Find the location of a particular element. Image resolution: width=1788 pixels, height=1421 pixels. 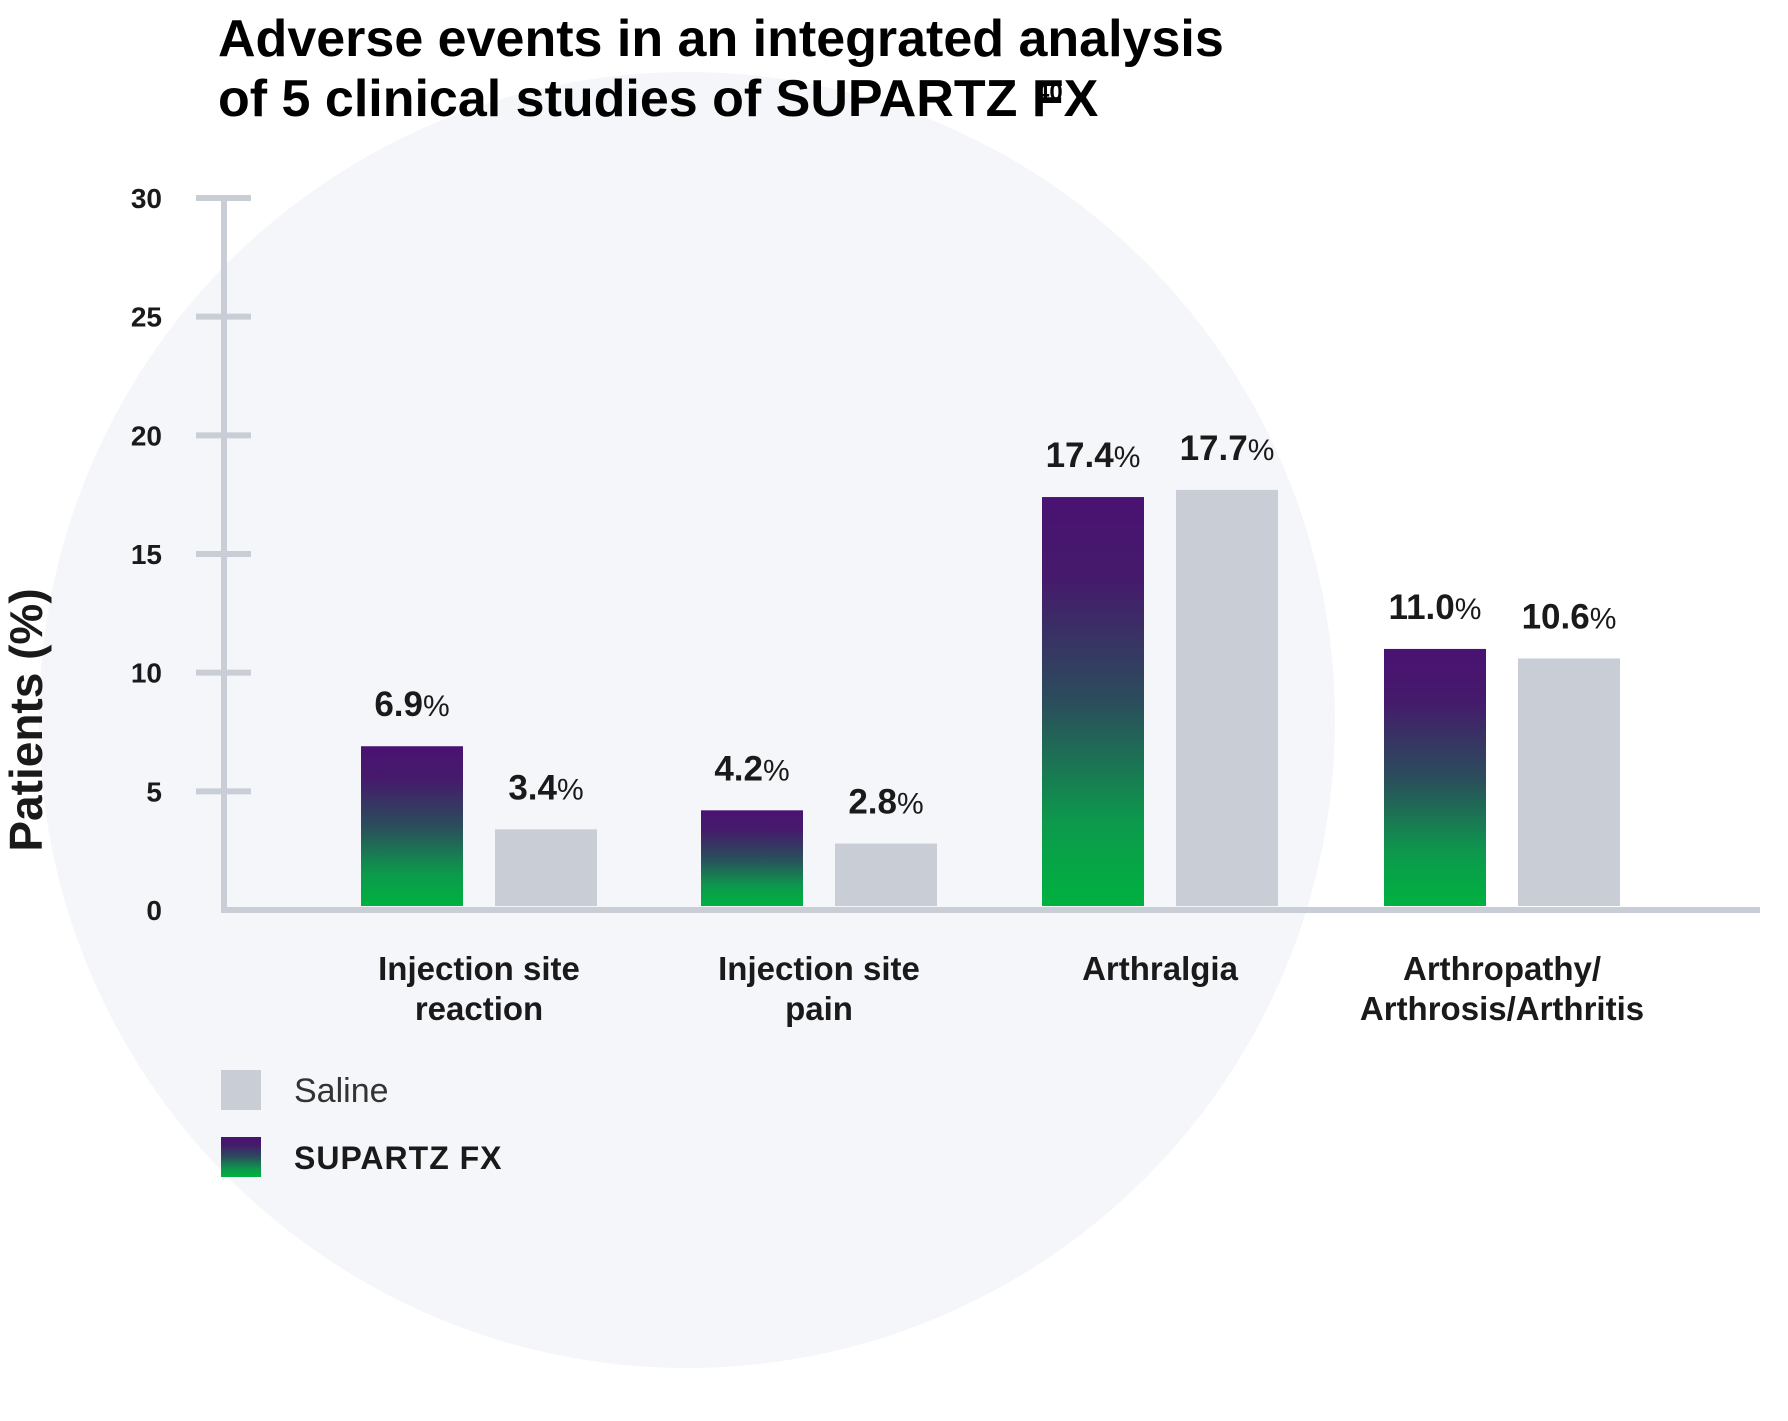

data-label: 17.7% is located at coordinates (1227, 448).